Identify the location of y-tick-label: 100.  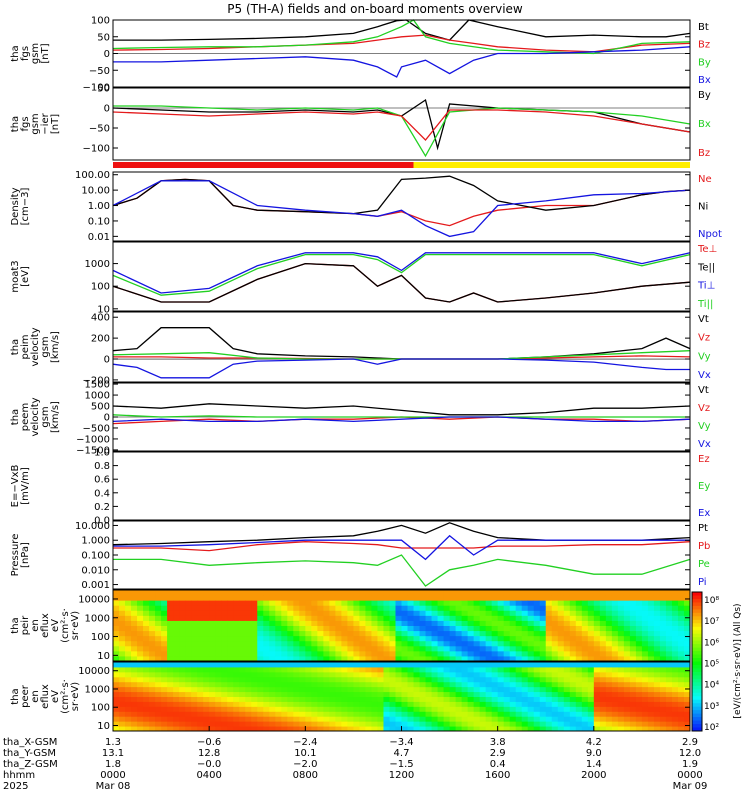
(100, 21).